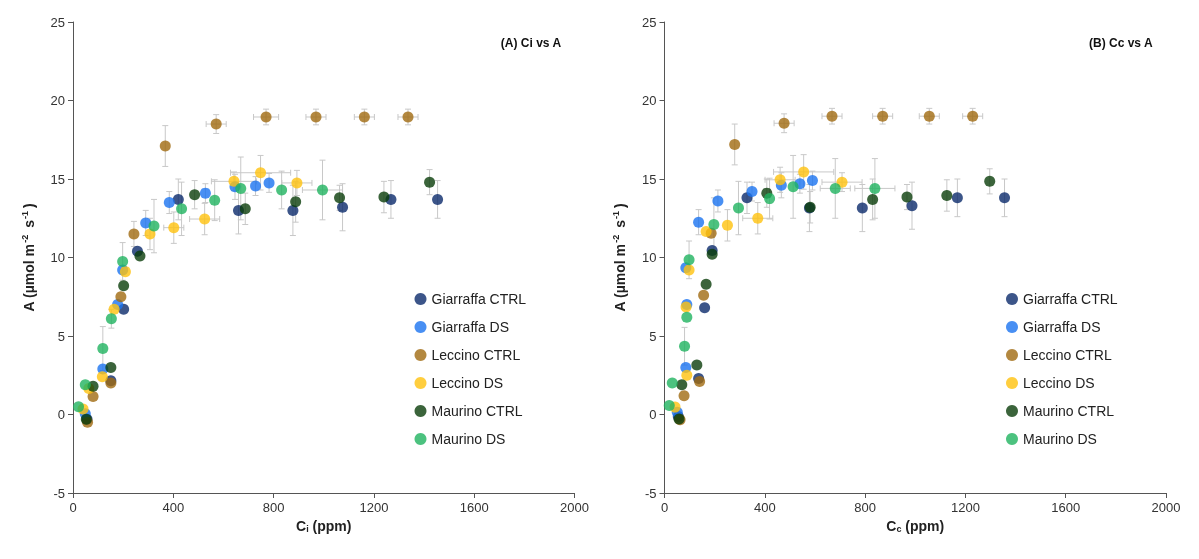 The height and width of the screenshot is (559, 1199). I want to click on x-axis-title: Ci (ppm), so click(324, 525).